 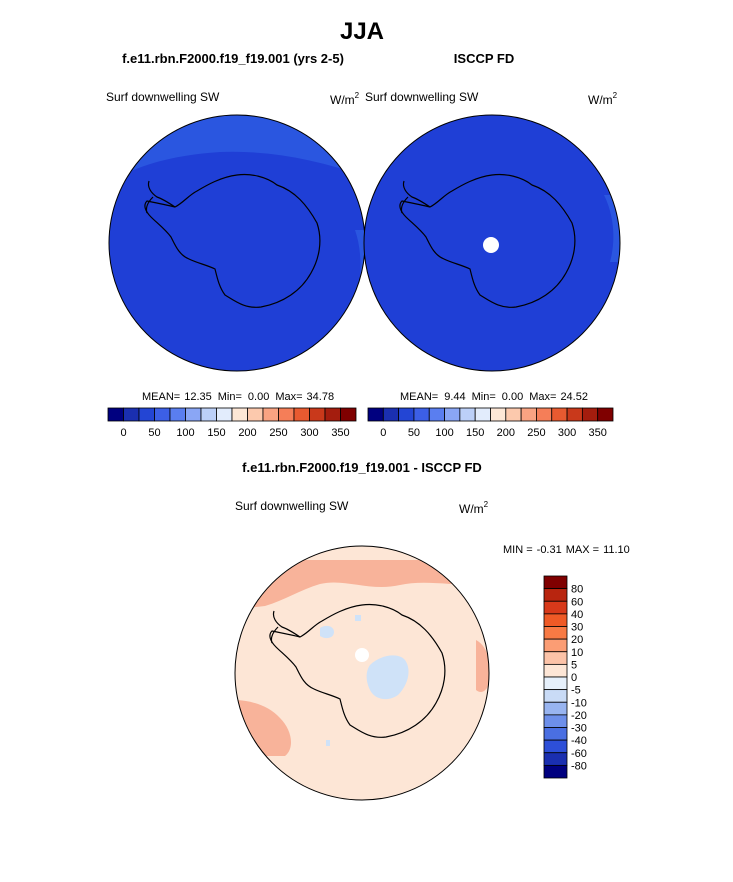 What do you see at coordinates (362, 585) in the screenshot?
I see `map-difference-pink-north` at bounding box center [362, 585].